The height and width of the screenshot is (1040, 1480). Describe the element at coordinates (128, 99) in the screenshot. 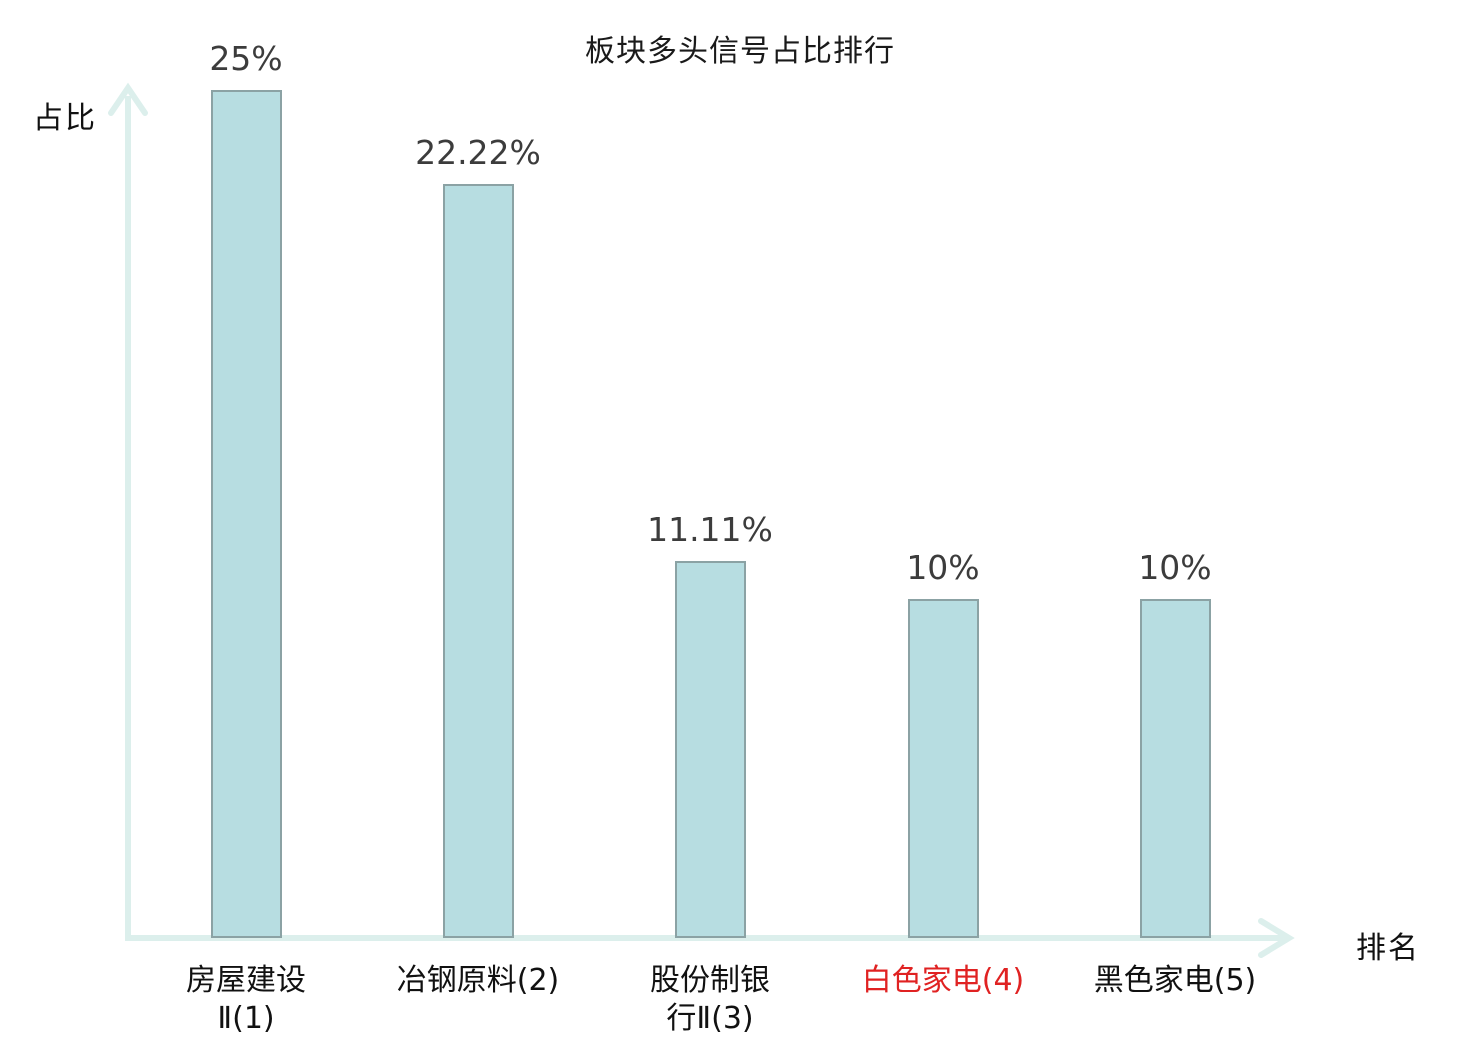

I see `y-axis-arrow-icon` at that location.